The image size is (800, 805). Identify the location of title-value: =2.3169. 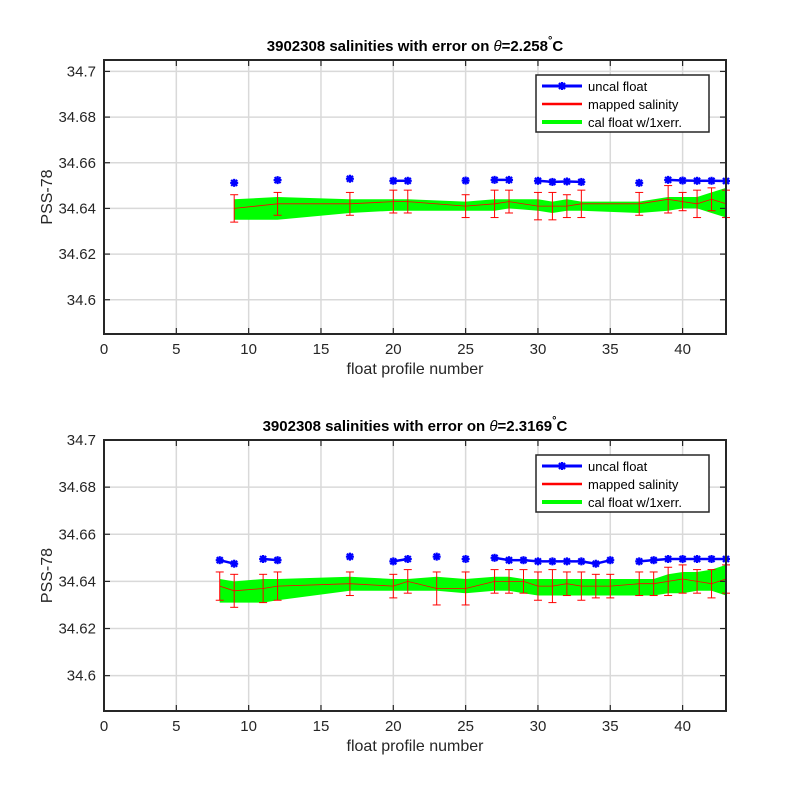
(525, 426).